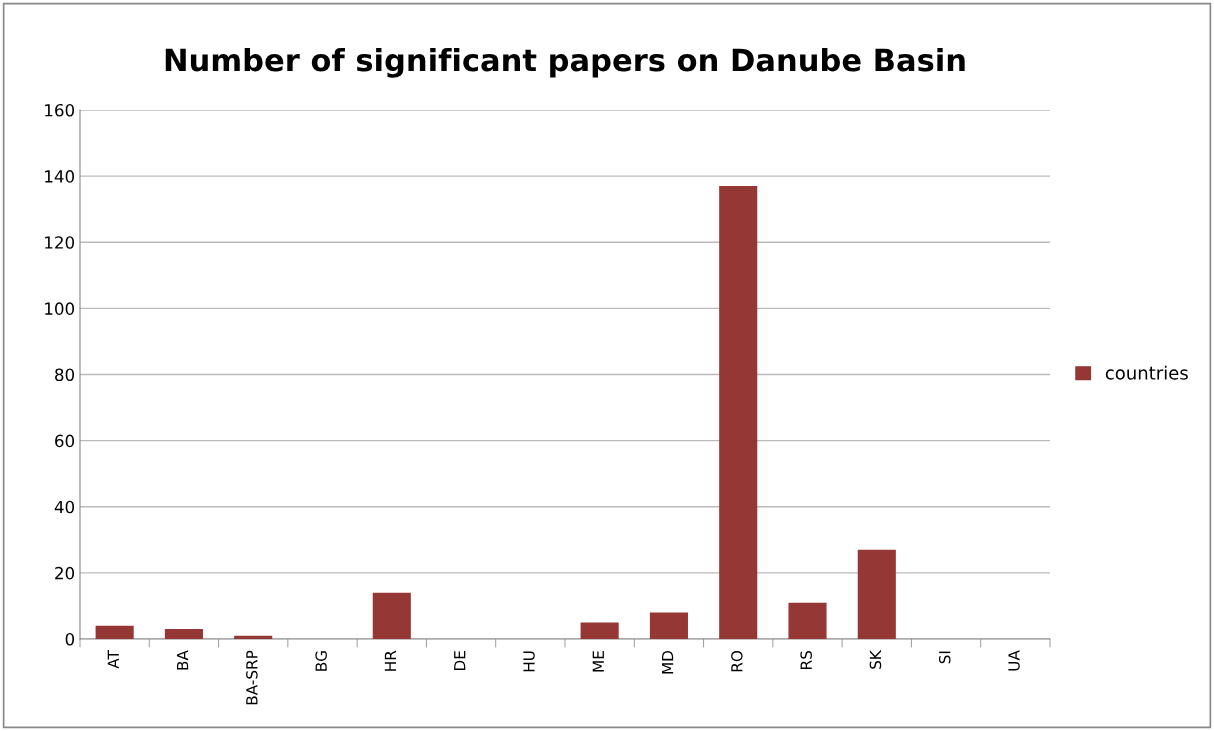  Describe the element at coordinates (65, 573) in the screenshot. I see `y-tick-label: 20` at that location.